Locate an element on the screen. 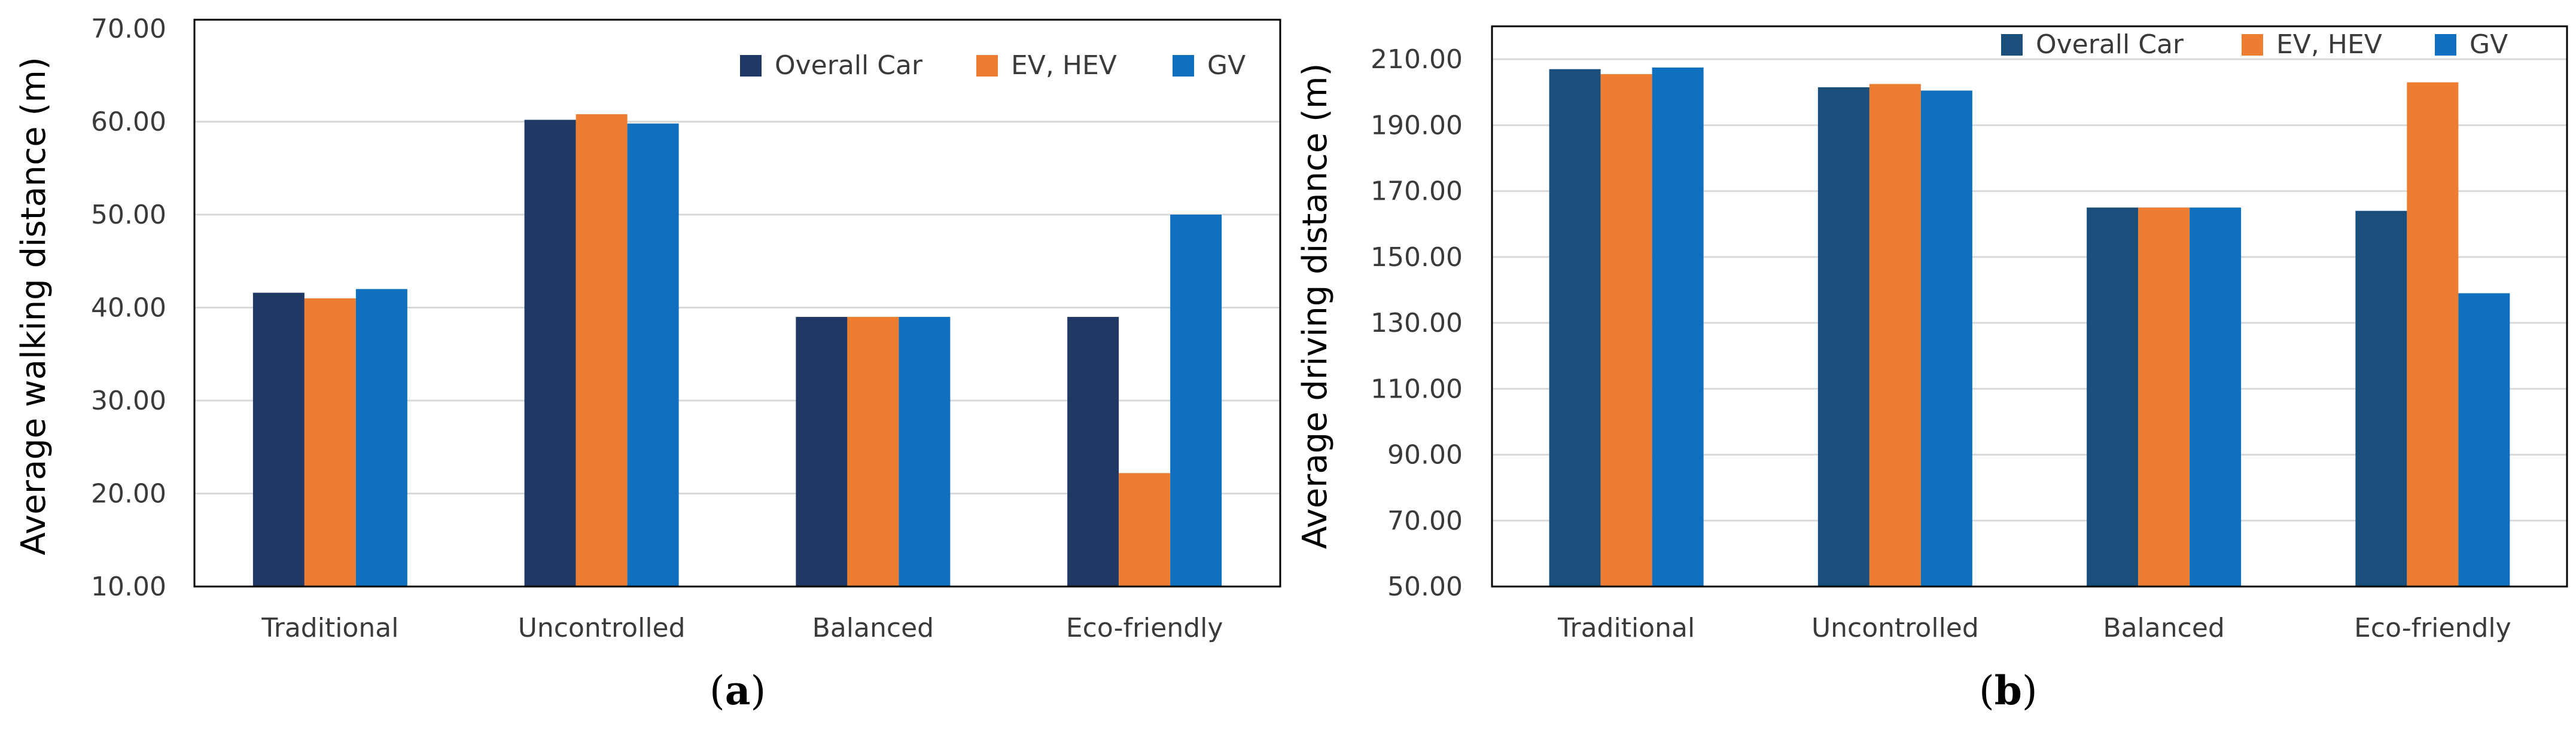  y-tick-label: 30.00 is located at coordinates (128, 401).